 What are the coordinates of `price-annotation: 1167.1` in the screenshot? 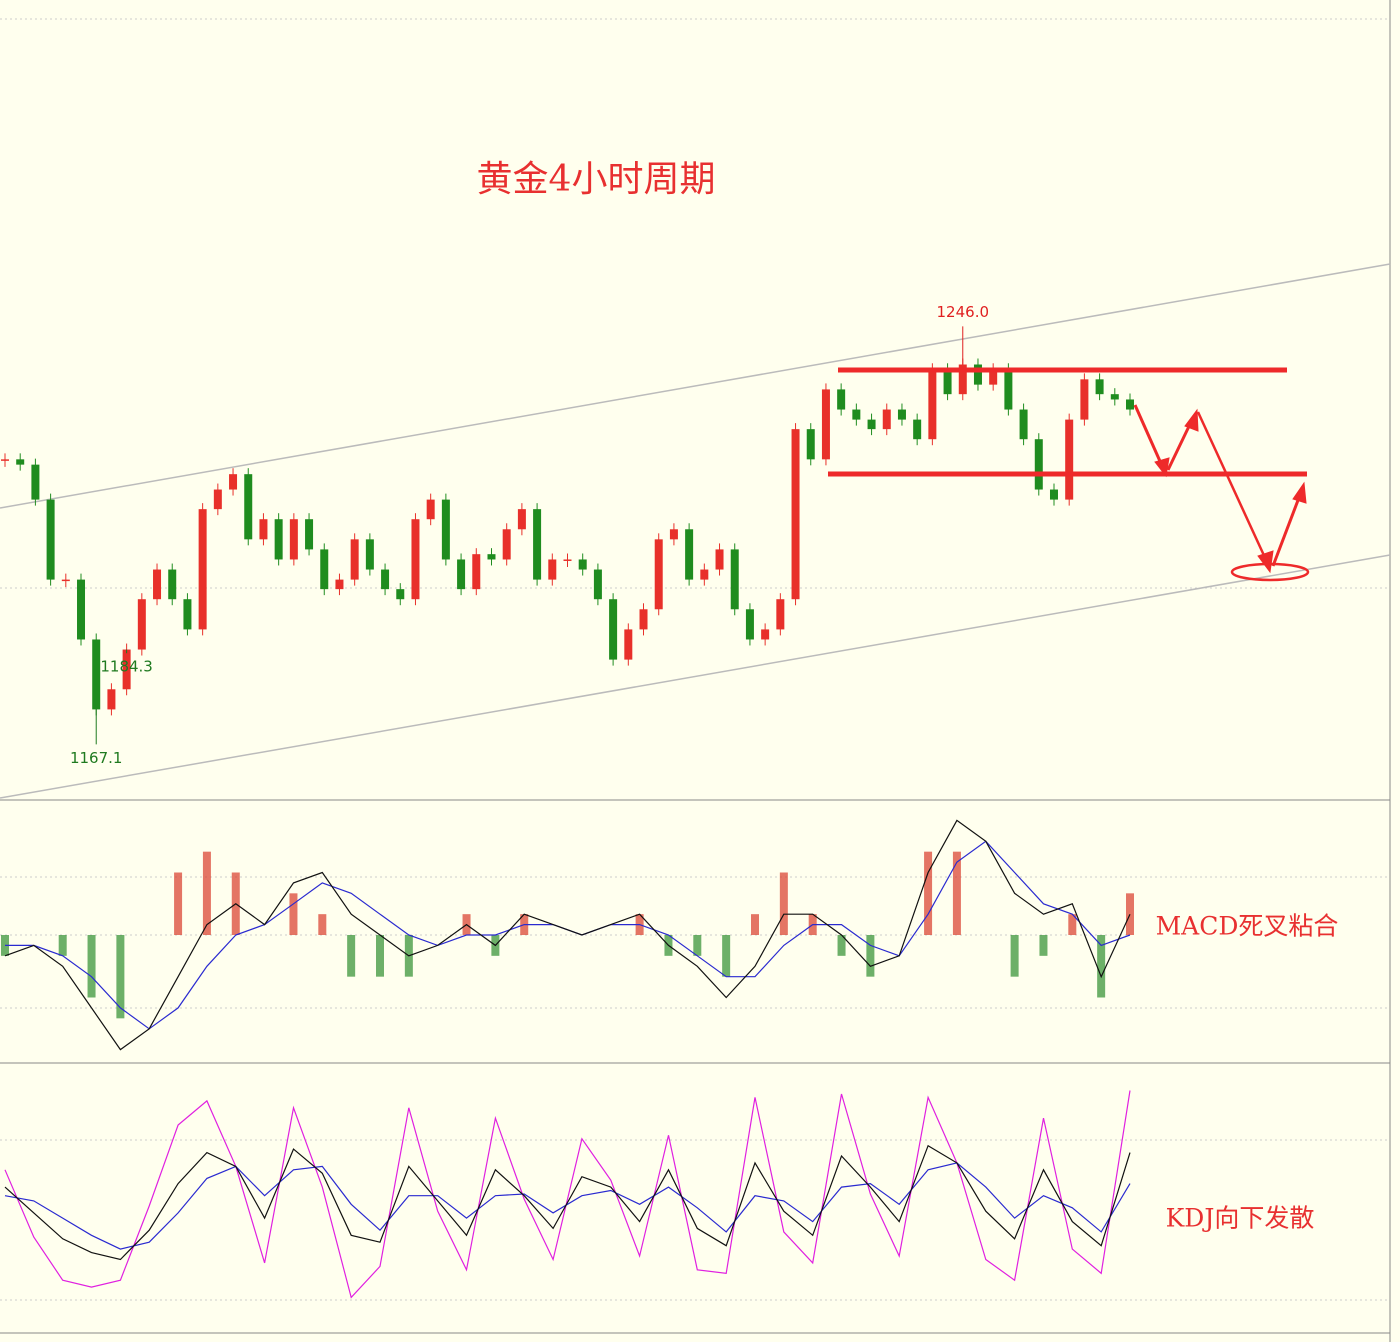 It's located at (96, 758).